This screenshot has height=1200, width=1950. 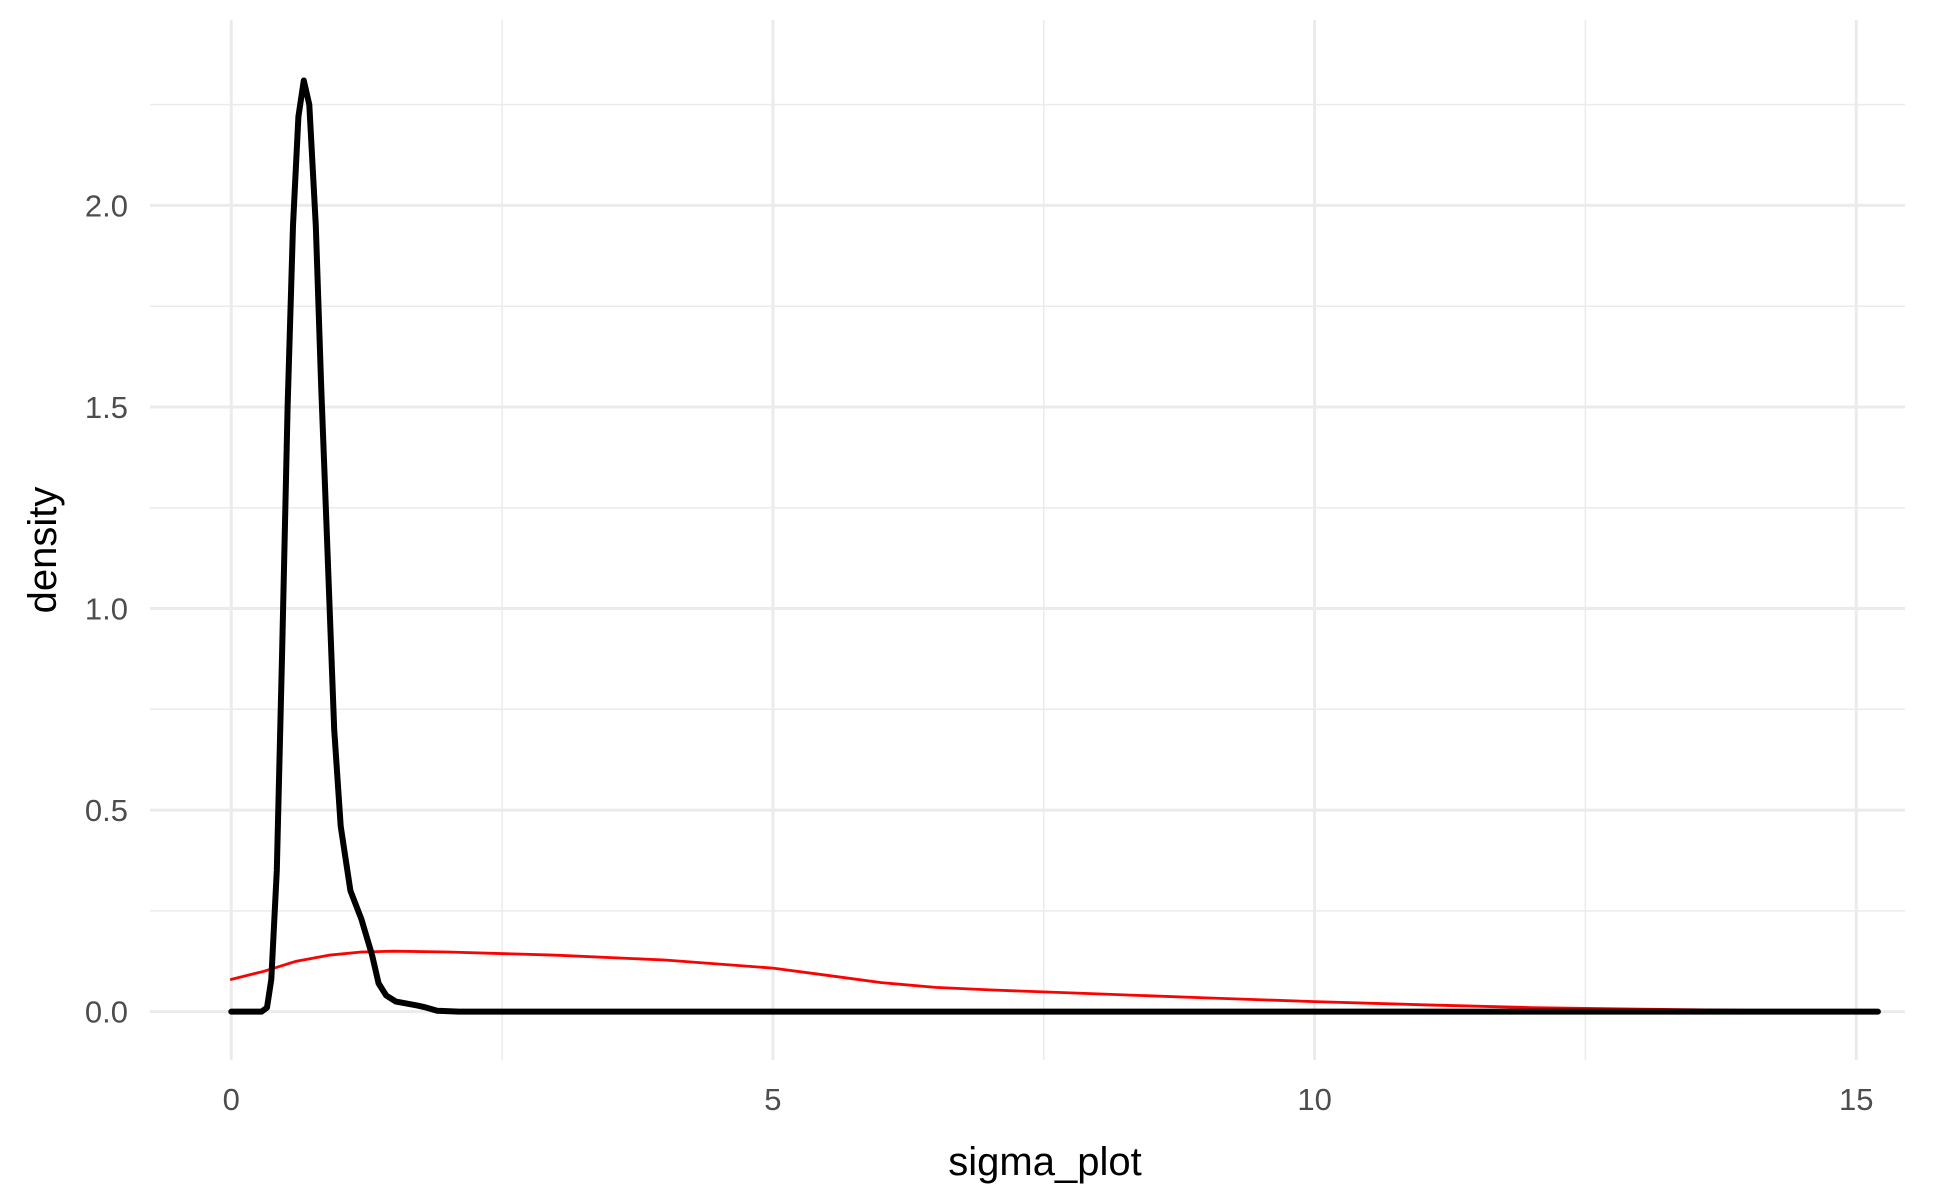 I want to click on y-tick-label: 1.5, so click(x=106, y=407).